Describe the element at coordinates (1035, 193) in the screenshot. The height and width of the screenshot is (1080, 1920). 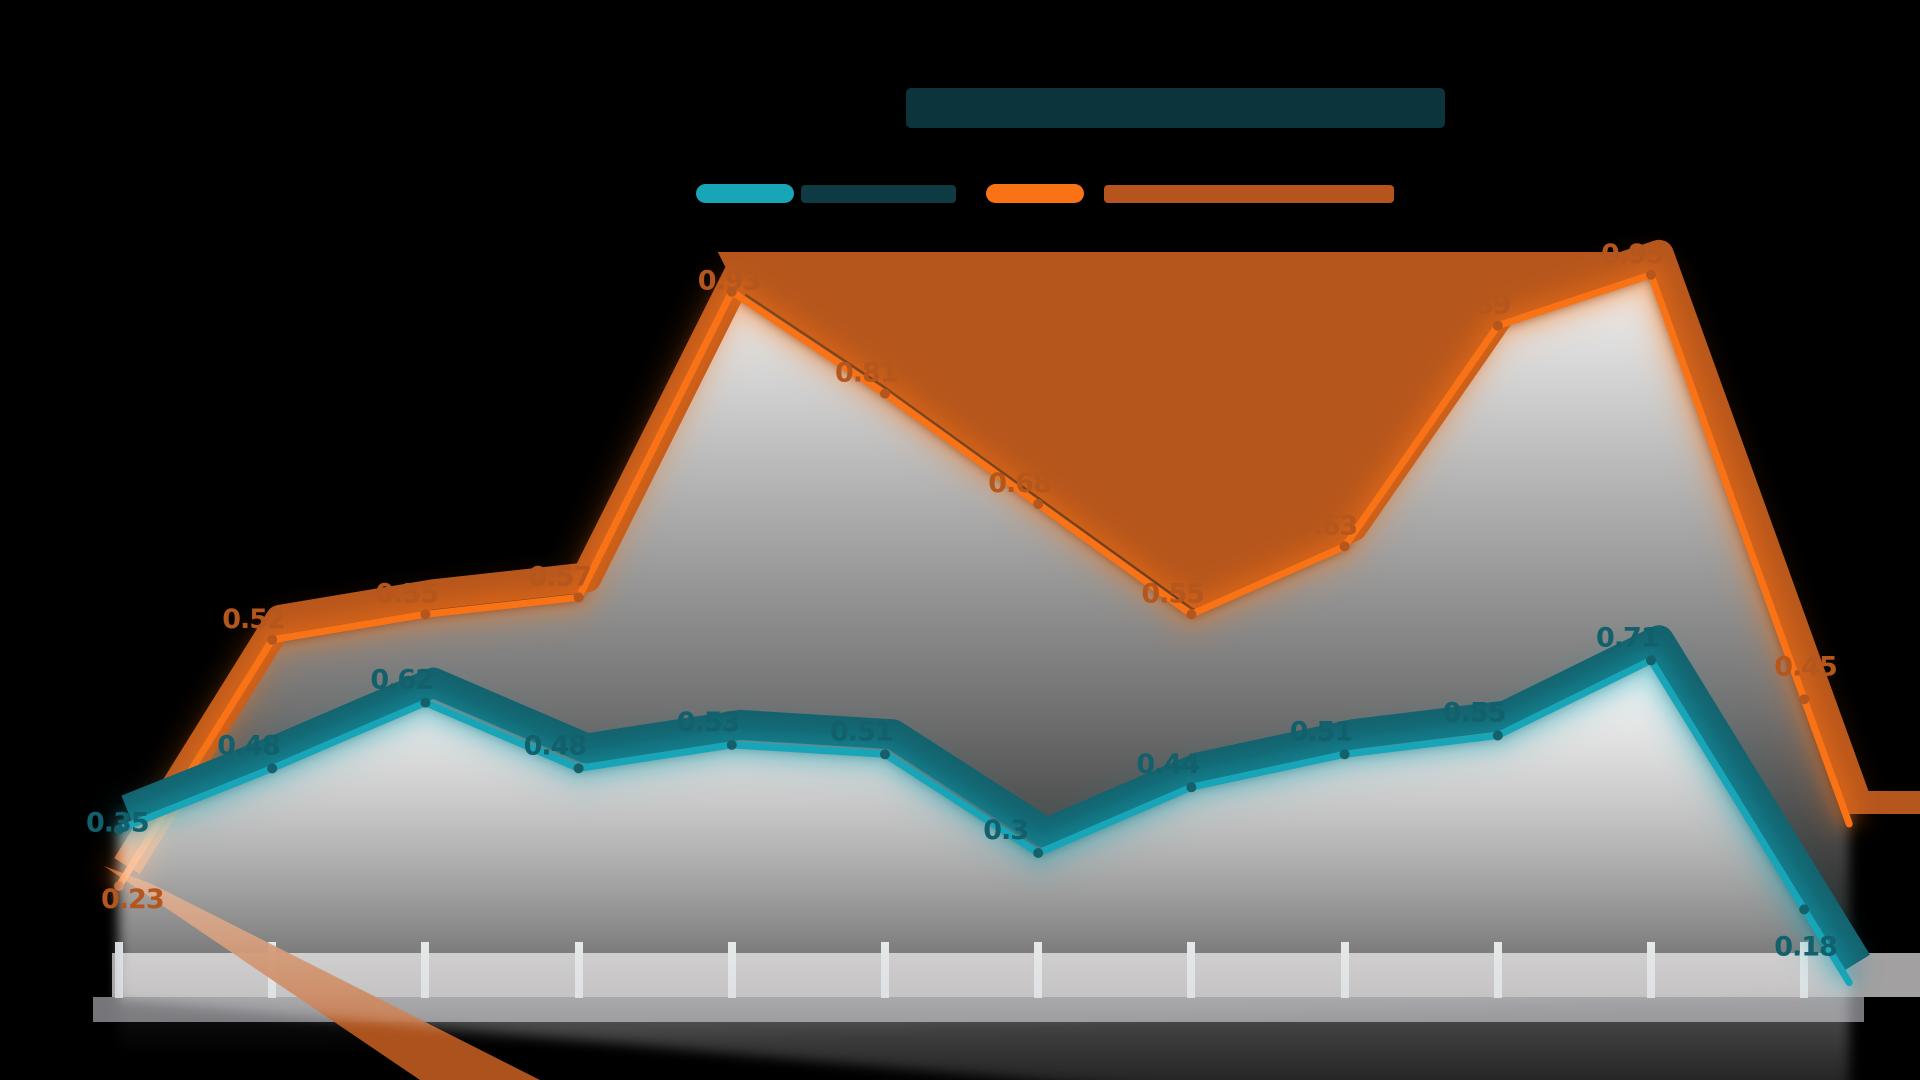
I see `legend-swatch-orange` at that location.